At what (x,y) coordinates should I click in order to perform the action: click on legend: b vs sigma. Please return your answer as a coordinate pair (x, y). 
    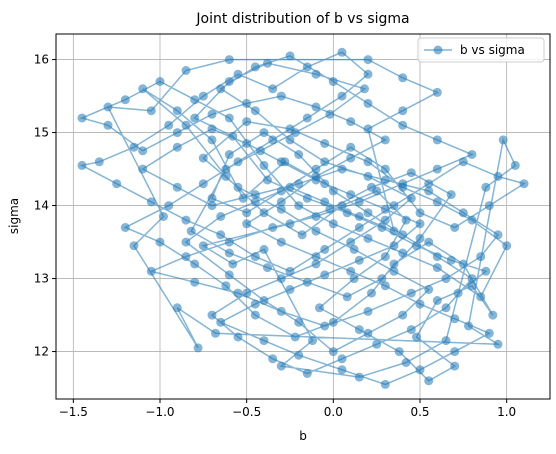
    Looking at the image, I should click on (481, 50).